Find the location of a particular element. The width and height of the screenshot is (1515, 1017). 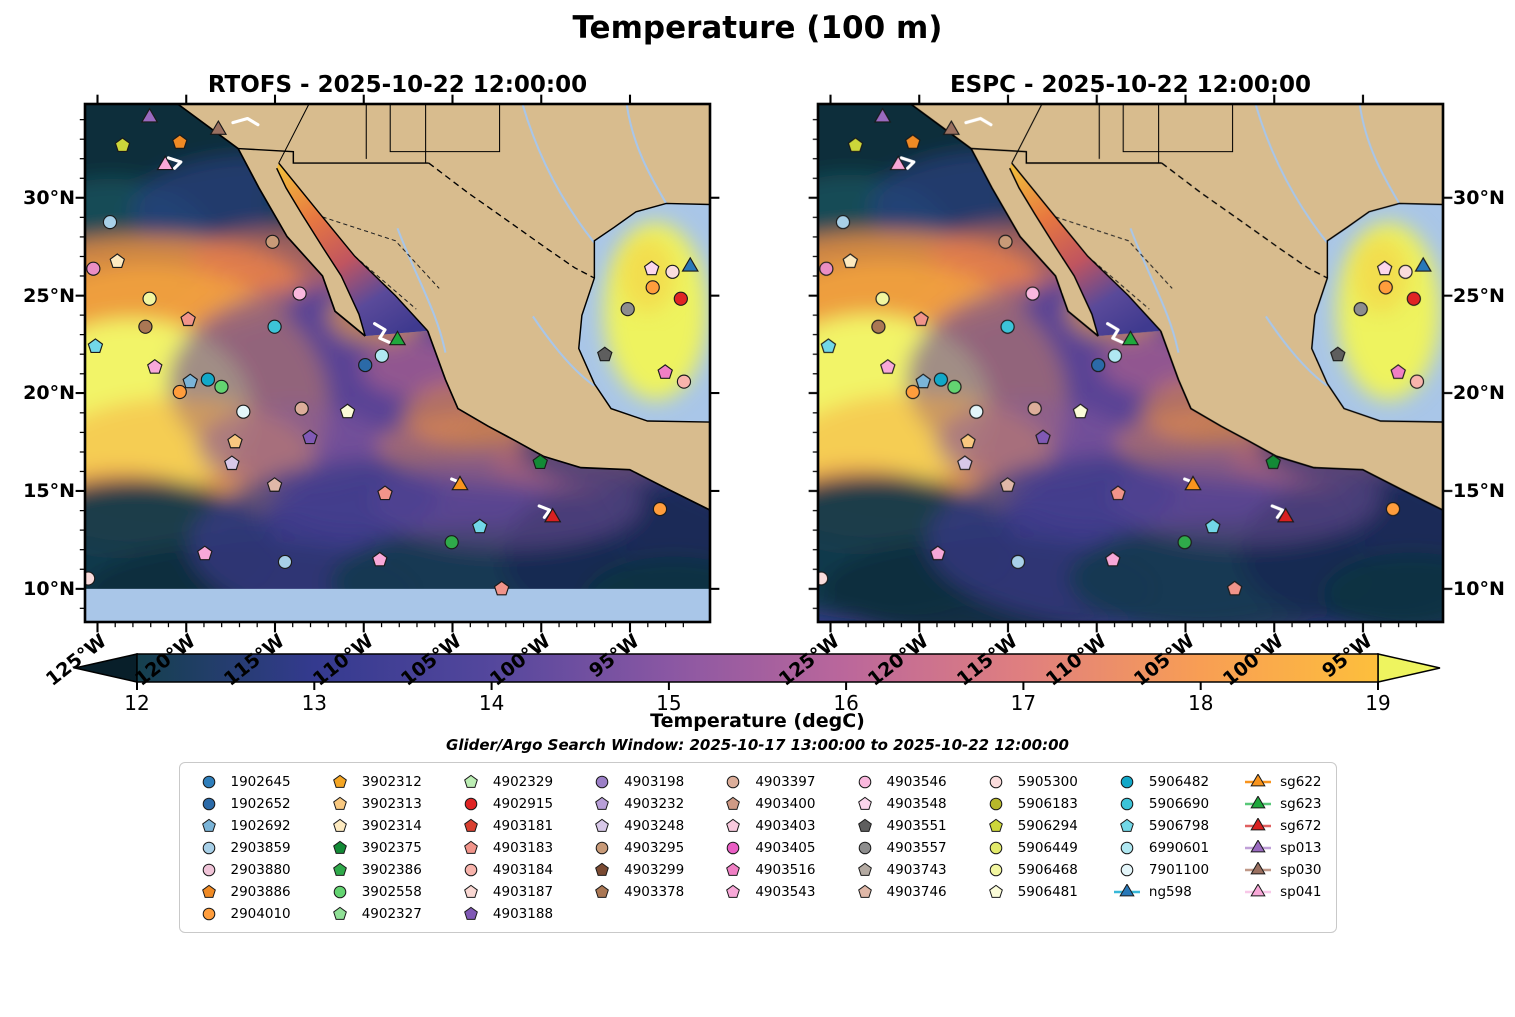

legend-entry: 4903548 is located at coordinates (898, 803).